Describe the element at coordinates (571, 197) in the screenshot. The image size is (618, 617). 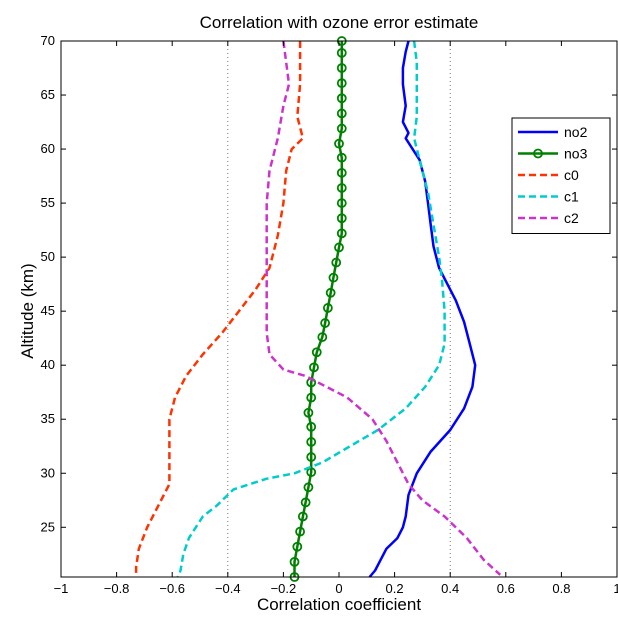
I see `legend-label-c1: c1` at that location.